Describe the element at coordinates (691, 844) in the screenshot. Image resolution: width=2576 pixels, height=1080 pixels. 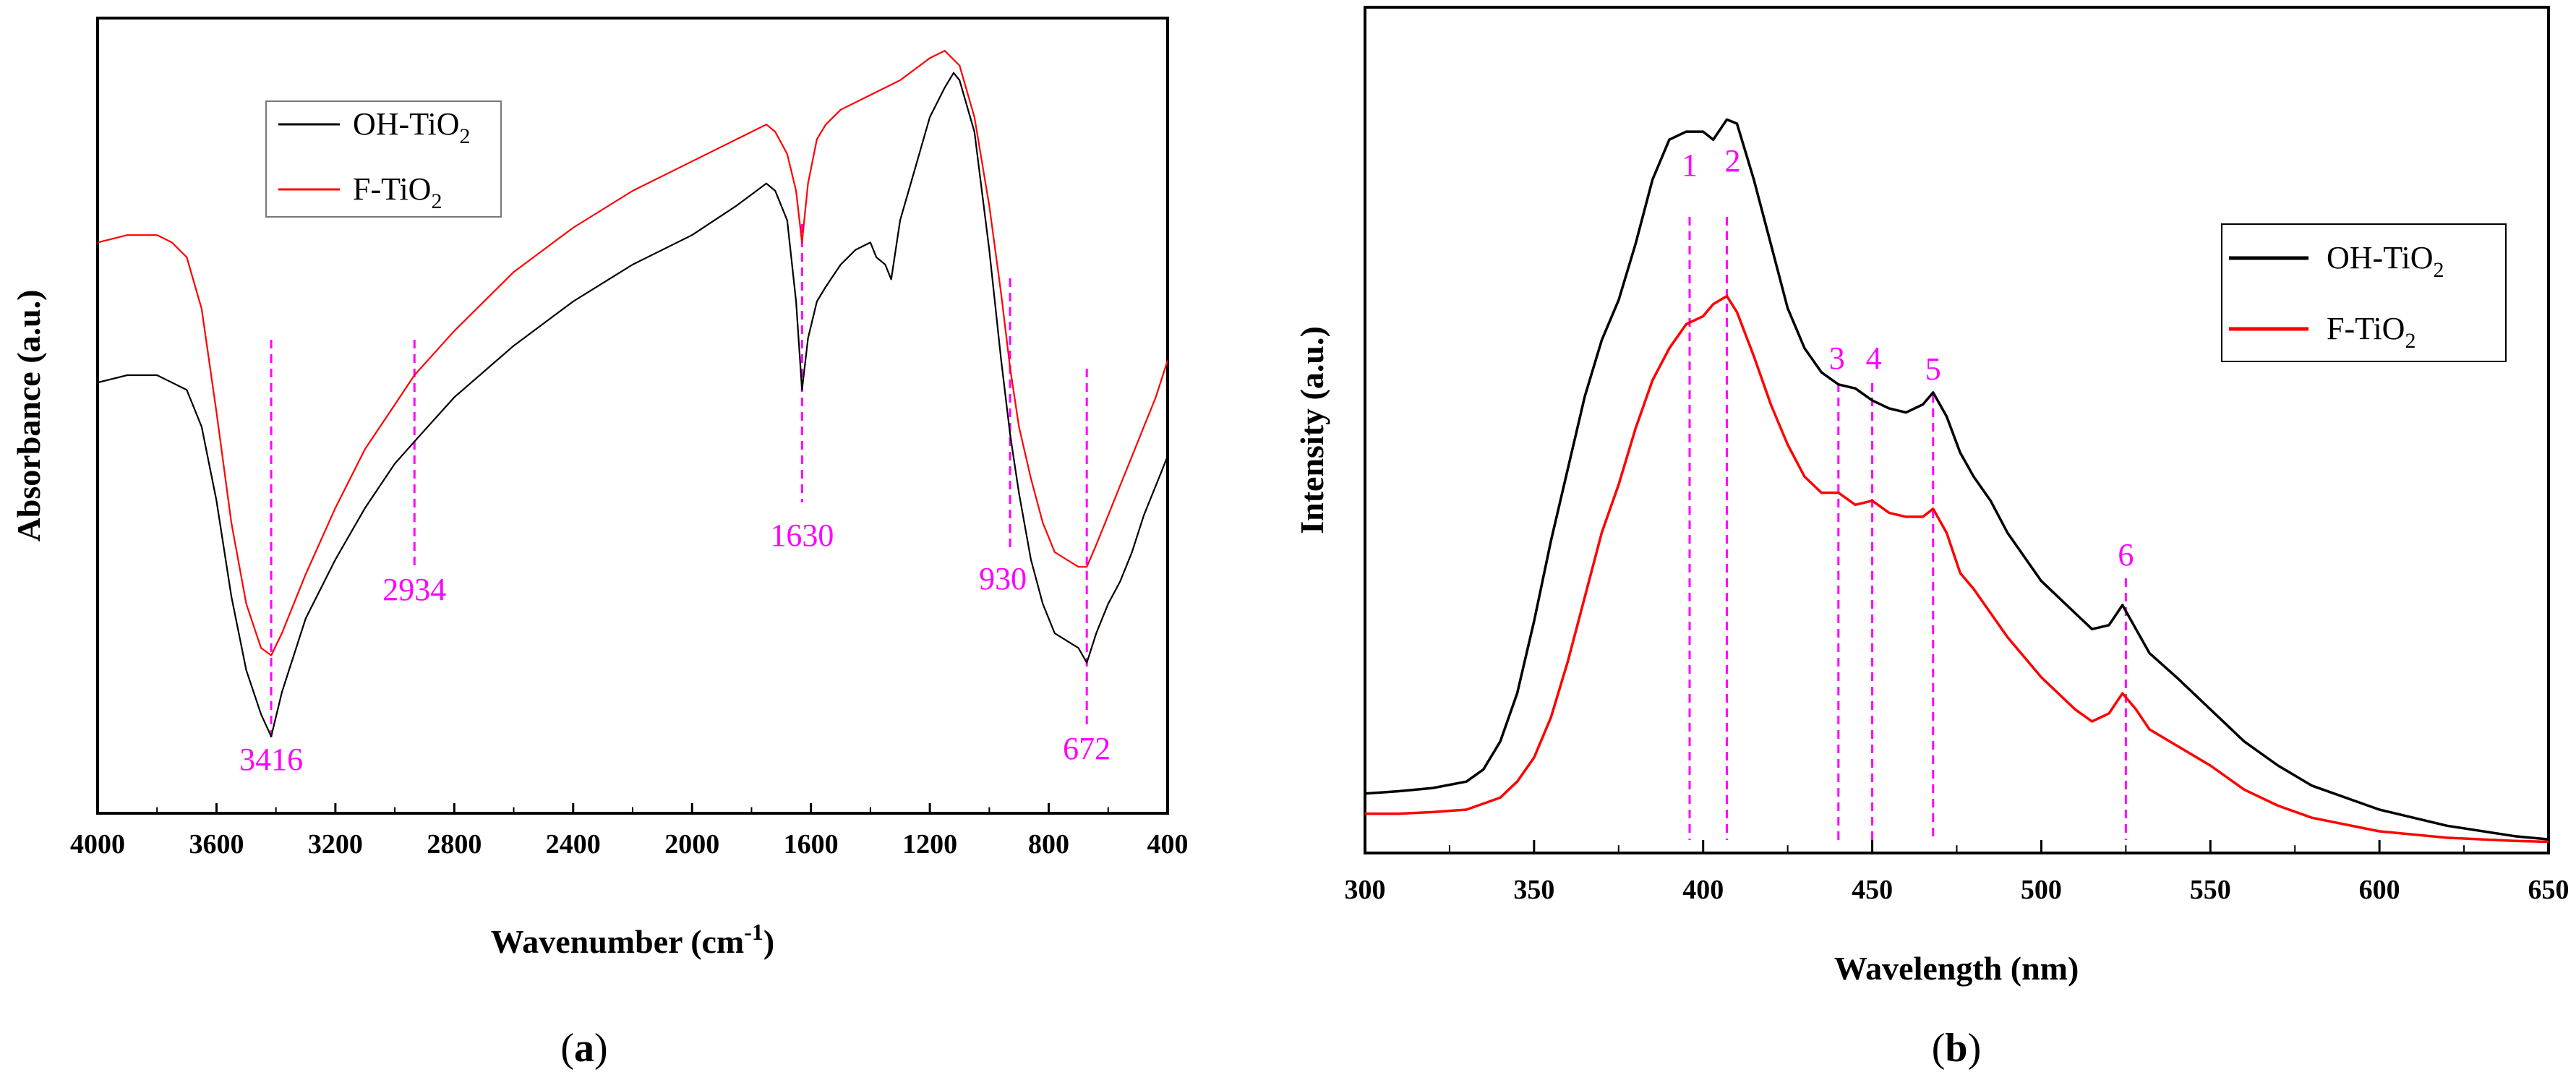
I see `x-tick-label: 2000` at that location.